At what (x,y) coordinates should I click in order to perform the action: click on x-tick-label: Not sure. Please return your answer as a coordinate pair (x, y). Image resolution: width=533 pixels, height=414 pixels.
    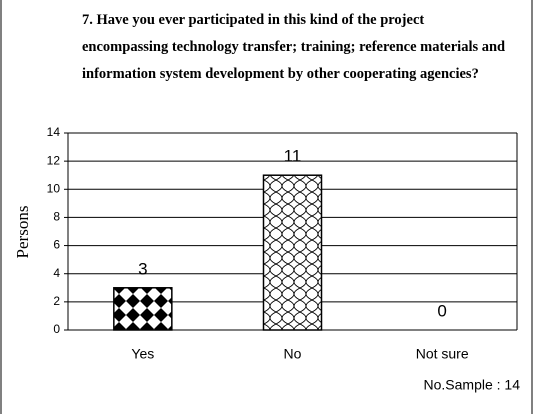
    Looking at the image, I should click on (442, 354).